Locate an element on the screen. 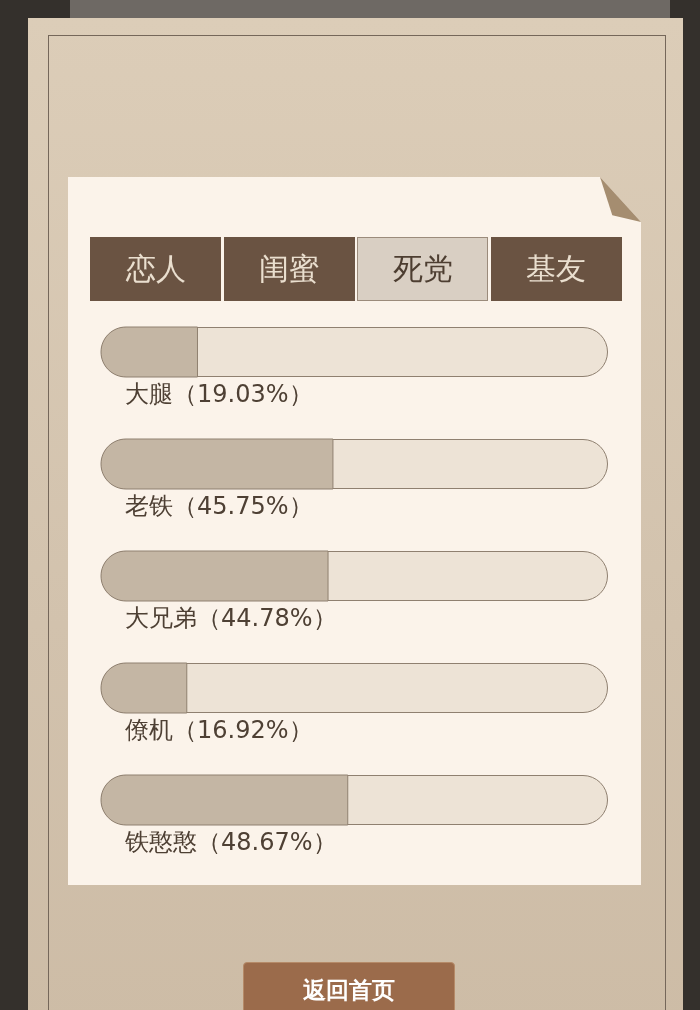 The width and height of the screenshot is (700, 1010). y-tick-label: 大兄弟 is located at coordinates (161, 618).